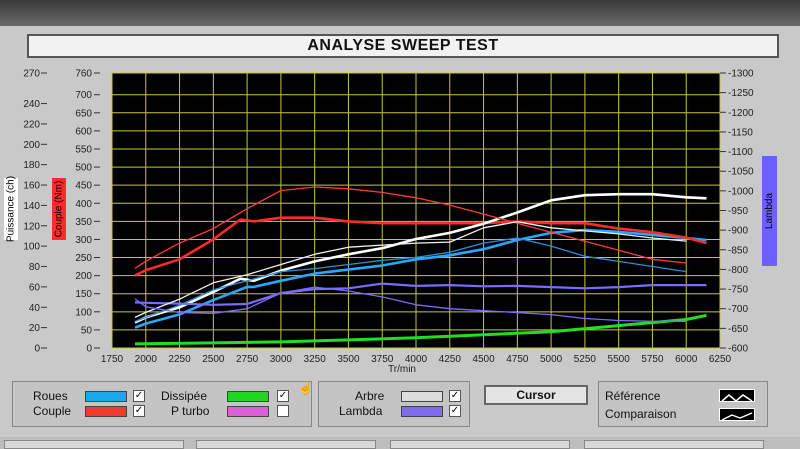 The height and width of the screenshot is (449, 800). What do you see at coordinates (31, 124) in the screenshot?
I see `puissance-tick-label: 220` at bounding box center [31, 124].